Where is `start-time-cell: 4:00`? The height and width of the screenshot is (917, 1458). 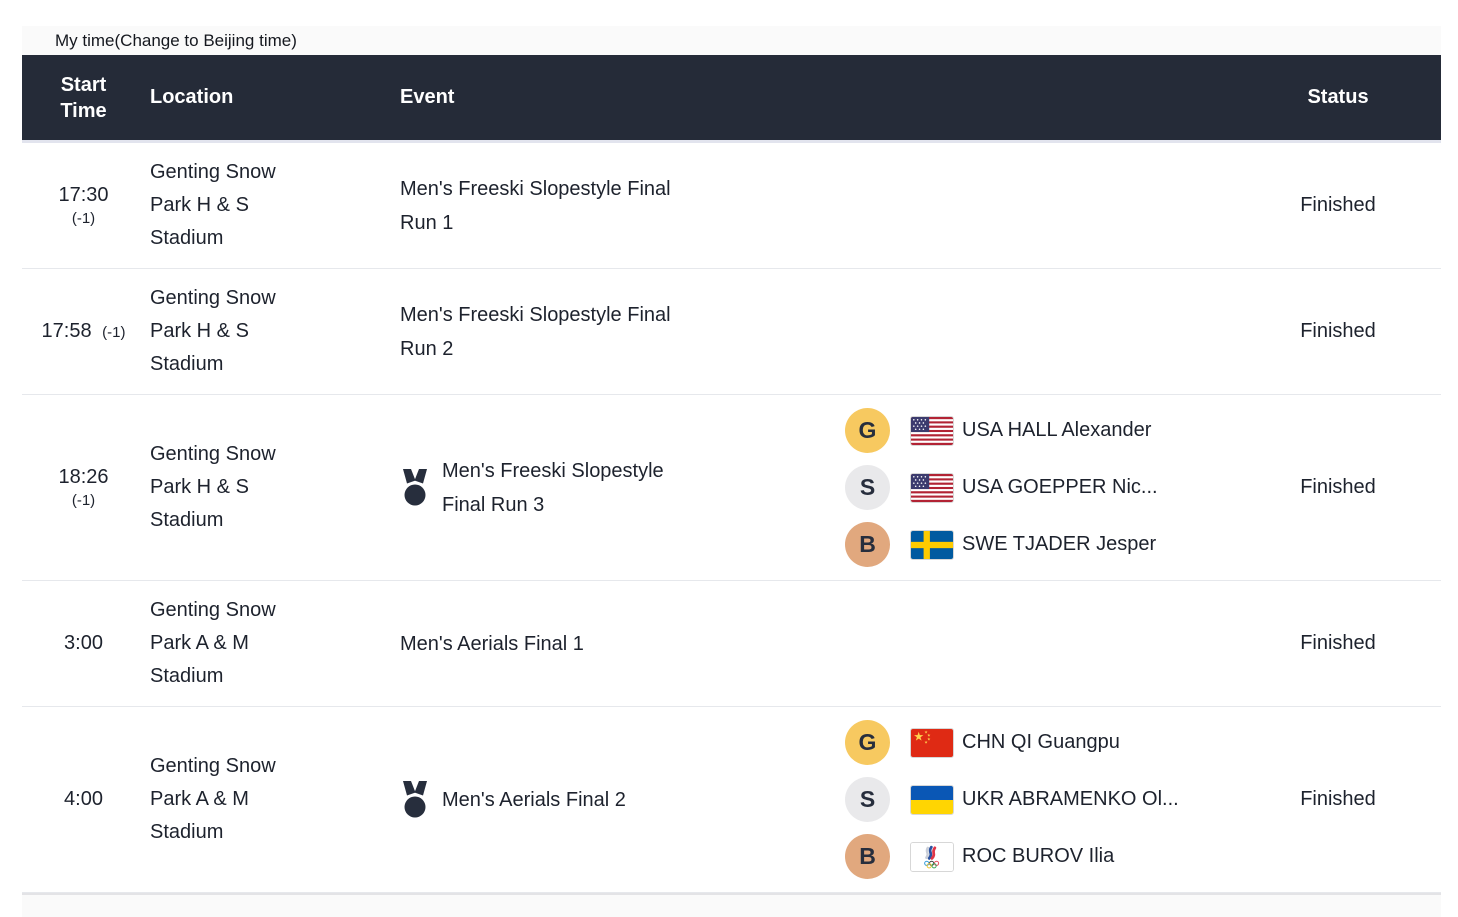 start-time-cell: 4:00 is located at coordinates (83, 799).